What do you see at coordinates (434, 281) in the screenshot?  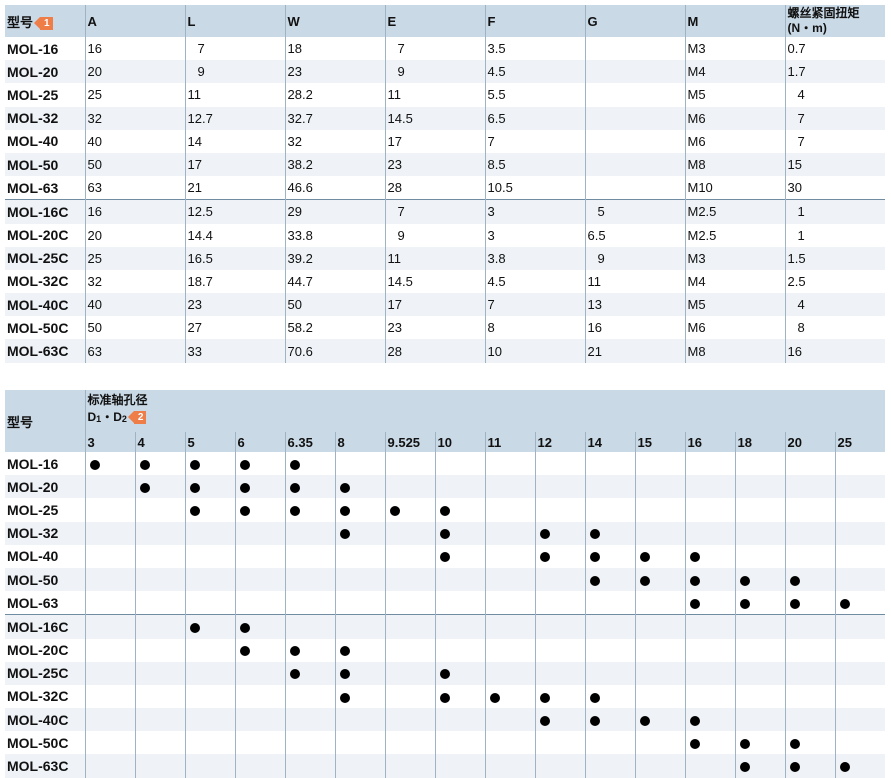 I see `value-e: 14.5` at bounding box center [434, 281].